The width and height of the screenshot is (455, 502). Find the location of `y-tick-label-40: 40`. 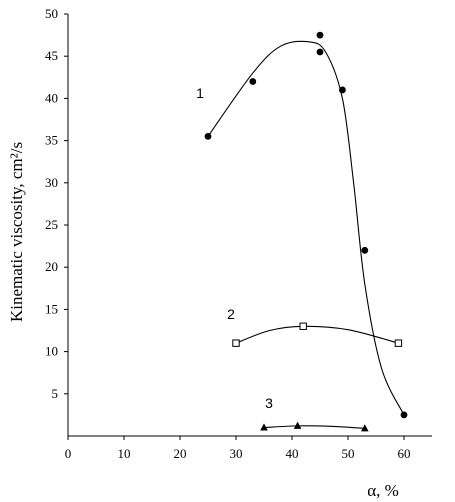

y-tick-label-40: 40 is located at coordinates (51, 97).